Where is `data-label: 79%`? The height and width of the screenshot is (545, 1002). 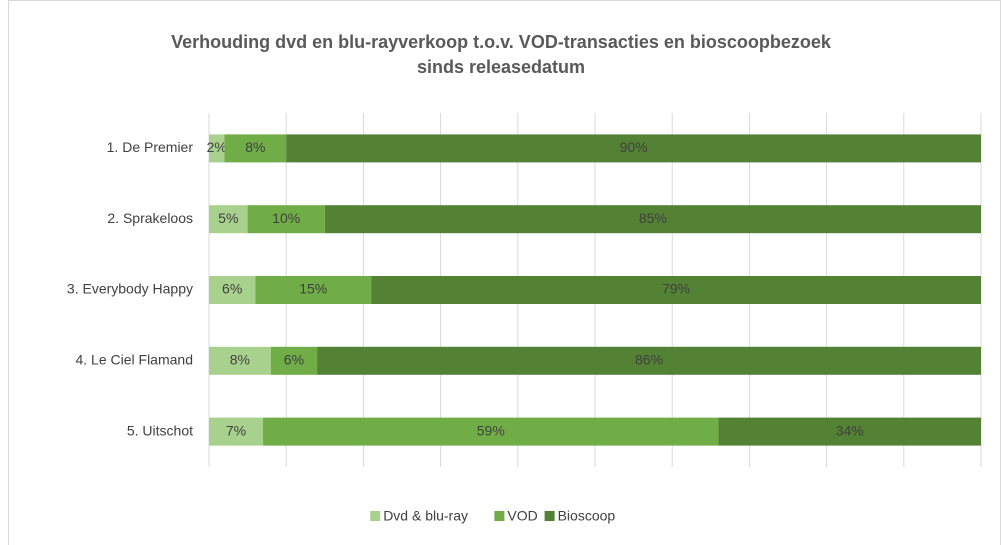
data-label: 79% is located at coordinates (676, 289).